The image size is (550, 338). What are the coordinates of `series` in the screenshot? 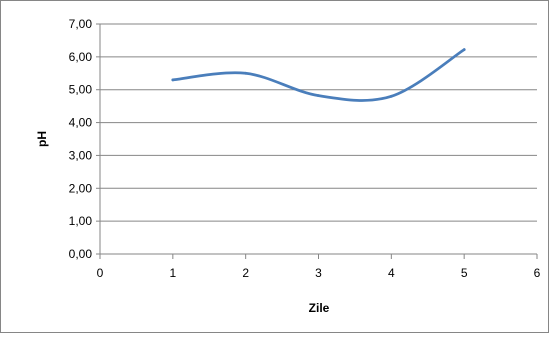 It's located at (318, 75).